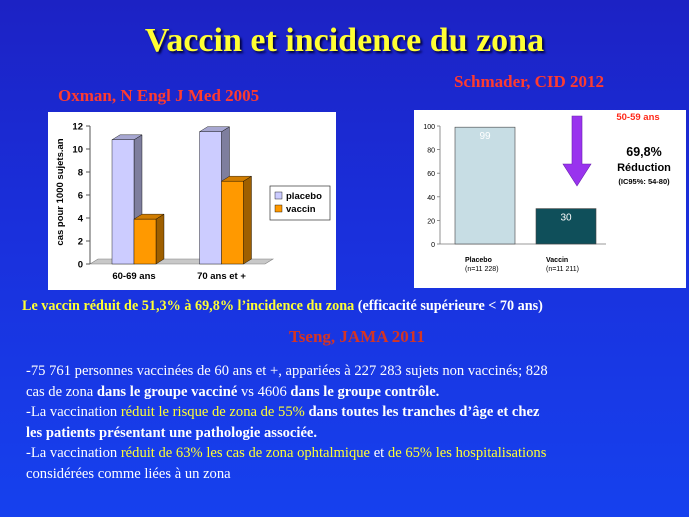 The width and height of the screenshot is (689, 517). I want to click on chart-schmader-ytick-label: 80, so click(431, 151).